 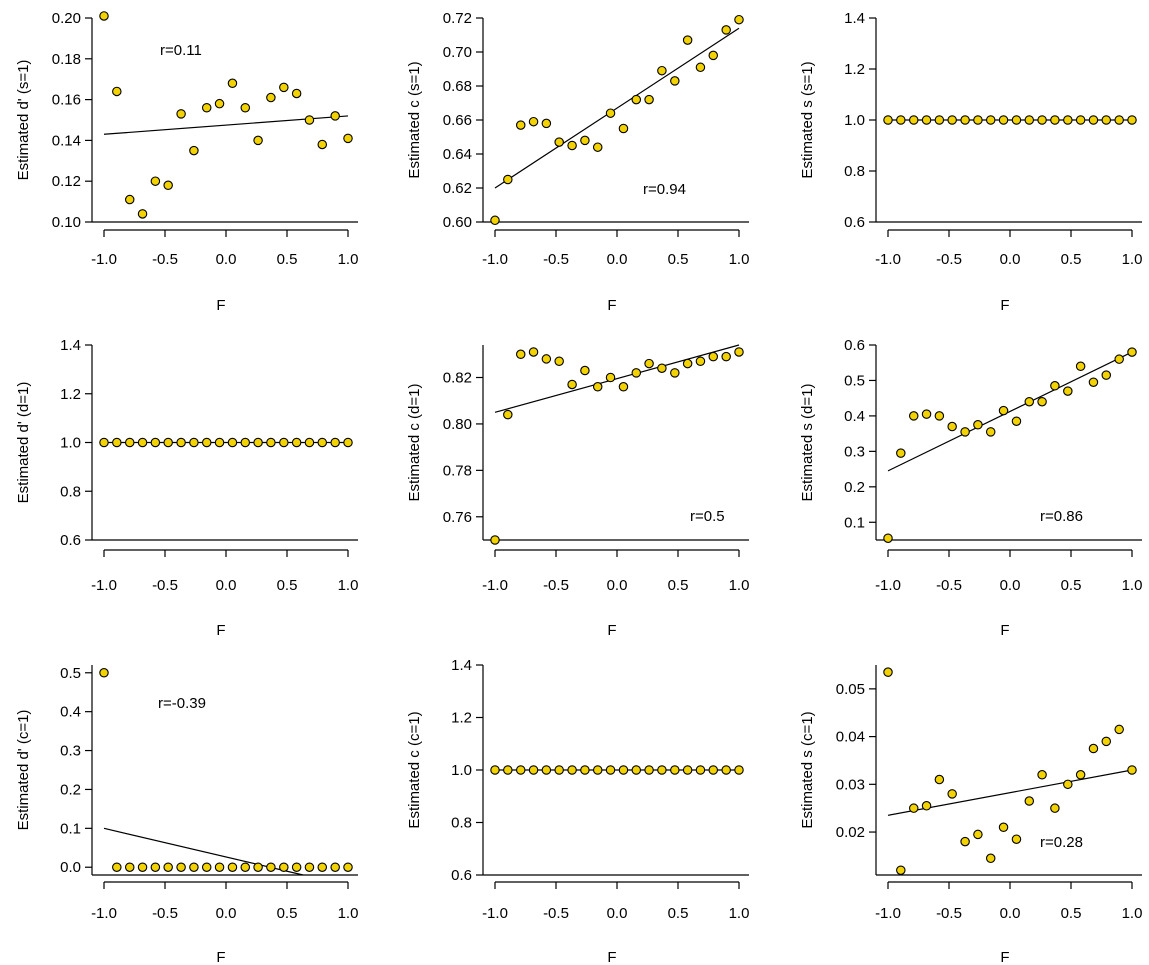 What do you see at coordinates (850, 832) in the screenshot?
I see `y-tick-label: 0.02` at bounding box center [850, 832].